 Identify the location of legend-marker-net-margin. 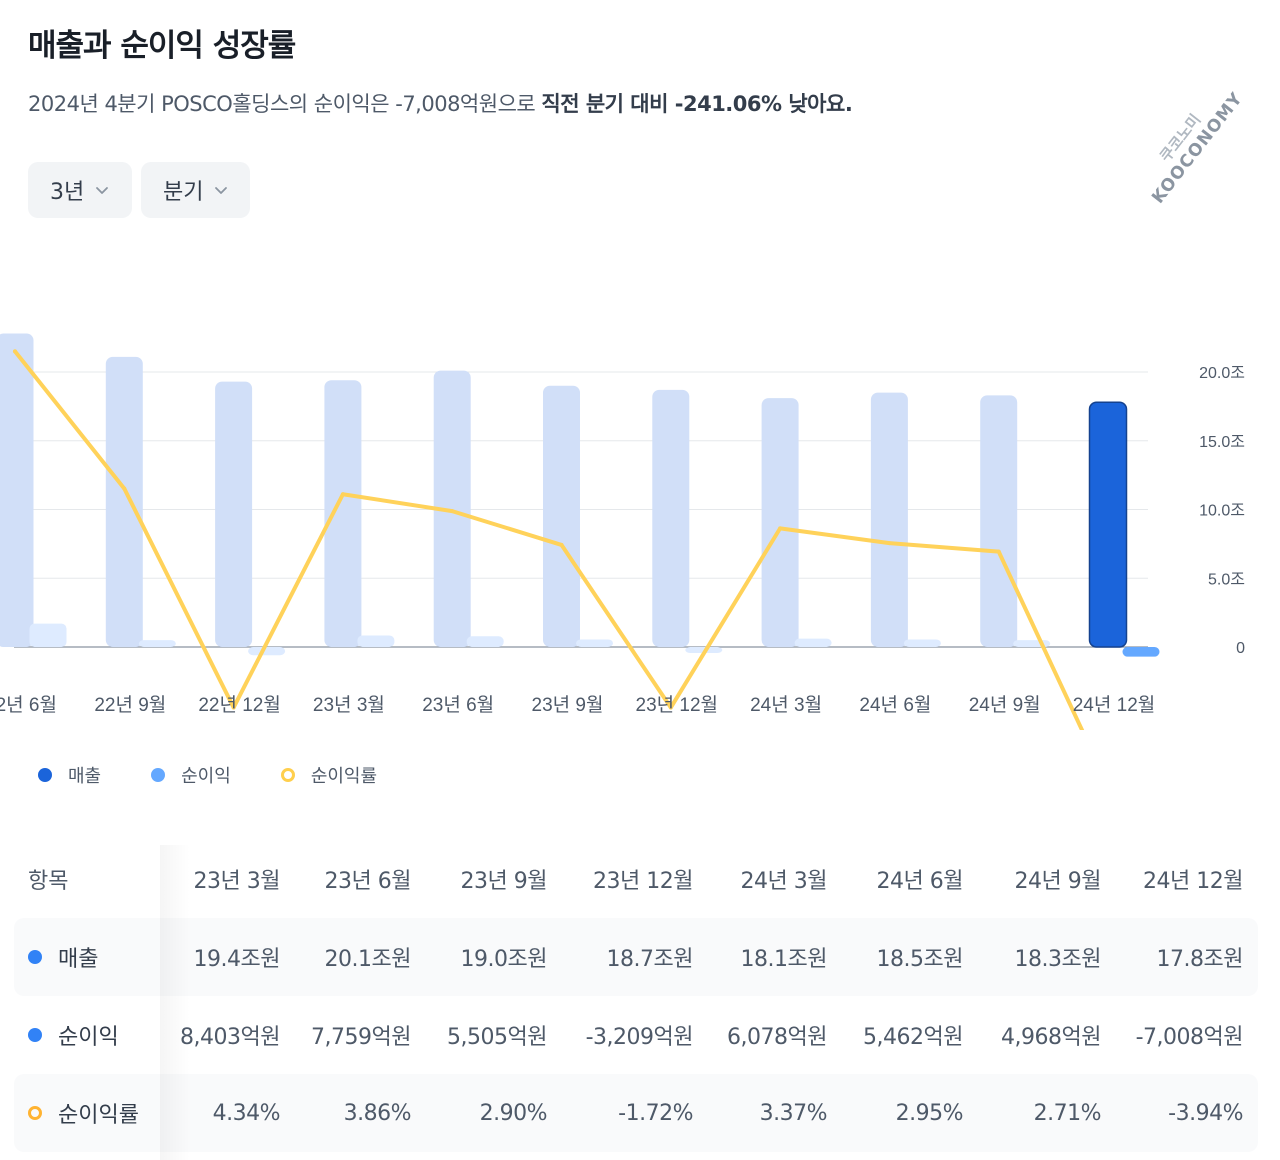
(287, 775).